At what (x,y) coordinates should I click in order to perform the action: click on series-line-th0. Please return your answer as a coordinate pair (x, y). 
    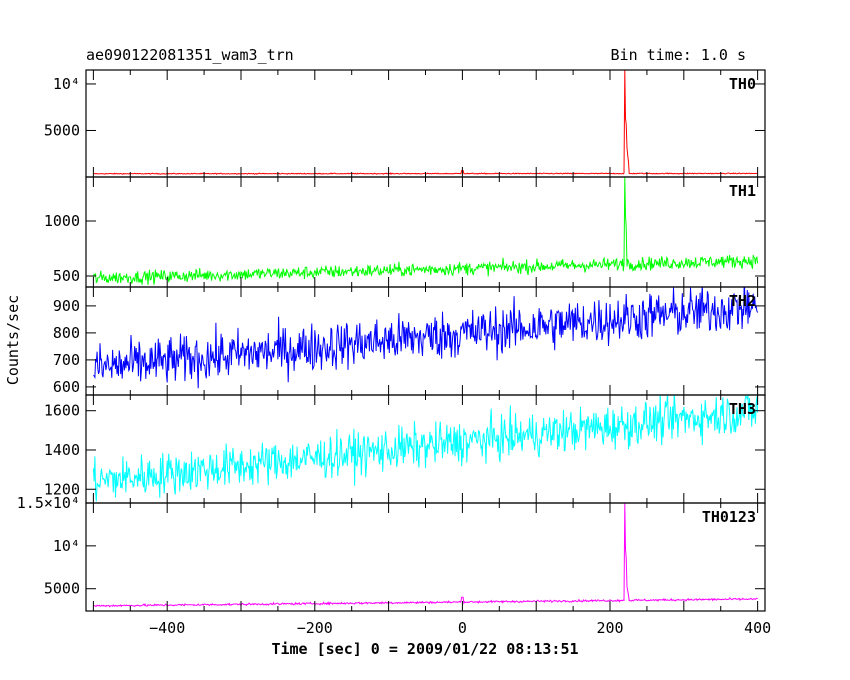
    Looking at the image, I should click on (425, 123).